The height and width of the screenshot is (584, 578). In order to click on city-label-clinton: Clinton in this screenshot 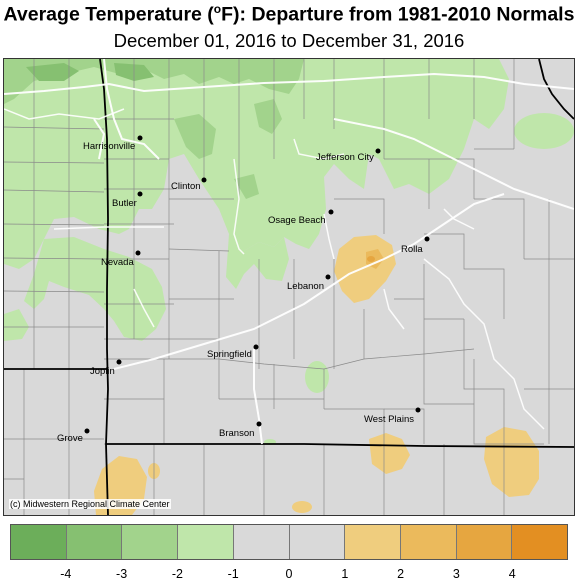, I will do `click(186, 186)`.